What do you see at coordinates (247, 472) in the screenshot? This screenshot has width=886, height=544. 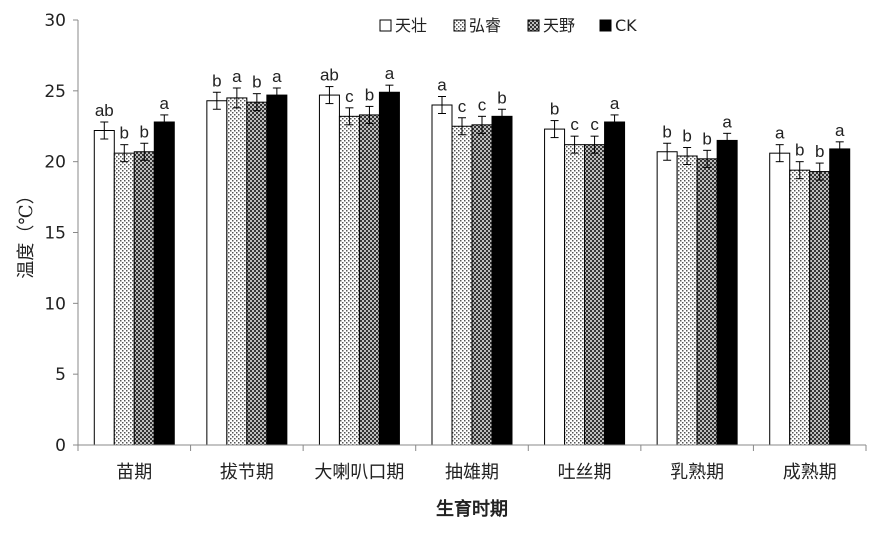 I see `x-tick-label: 拔节期` at bounding box center [247, 472].